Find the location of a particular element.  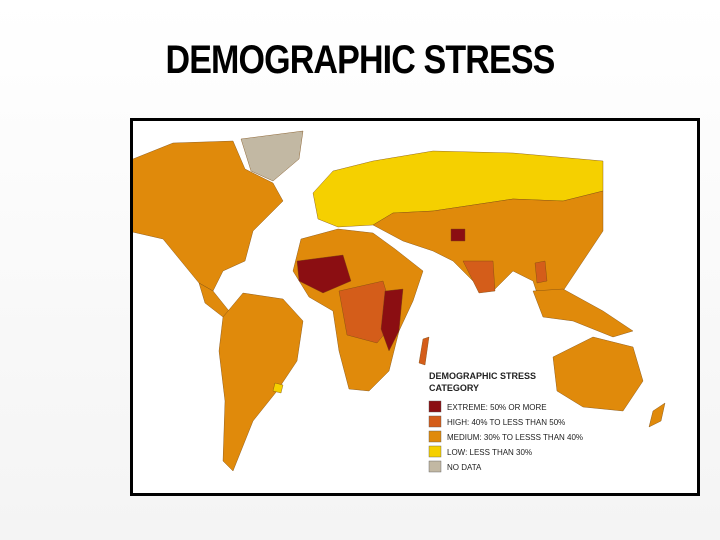

slide-title: DEMOGRAPHIC STRESS is located at coordinates (360, 60).